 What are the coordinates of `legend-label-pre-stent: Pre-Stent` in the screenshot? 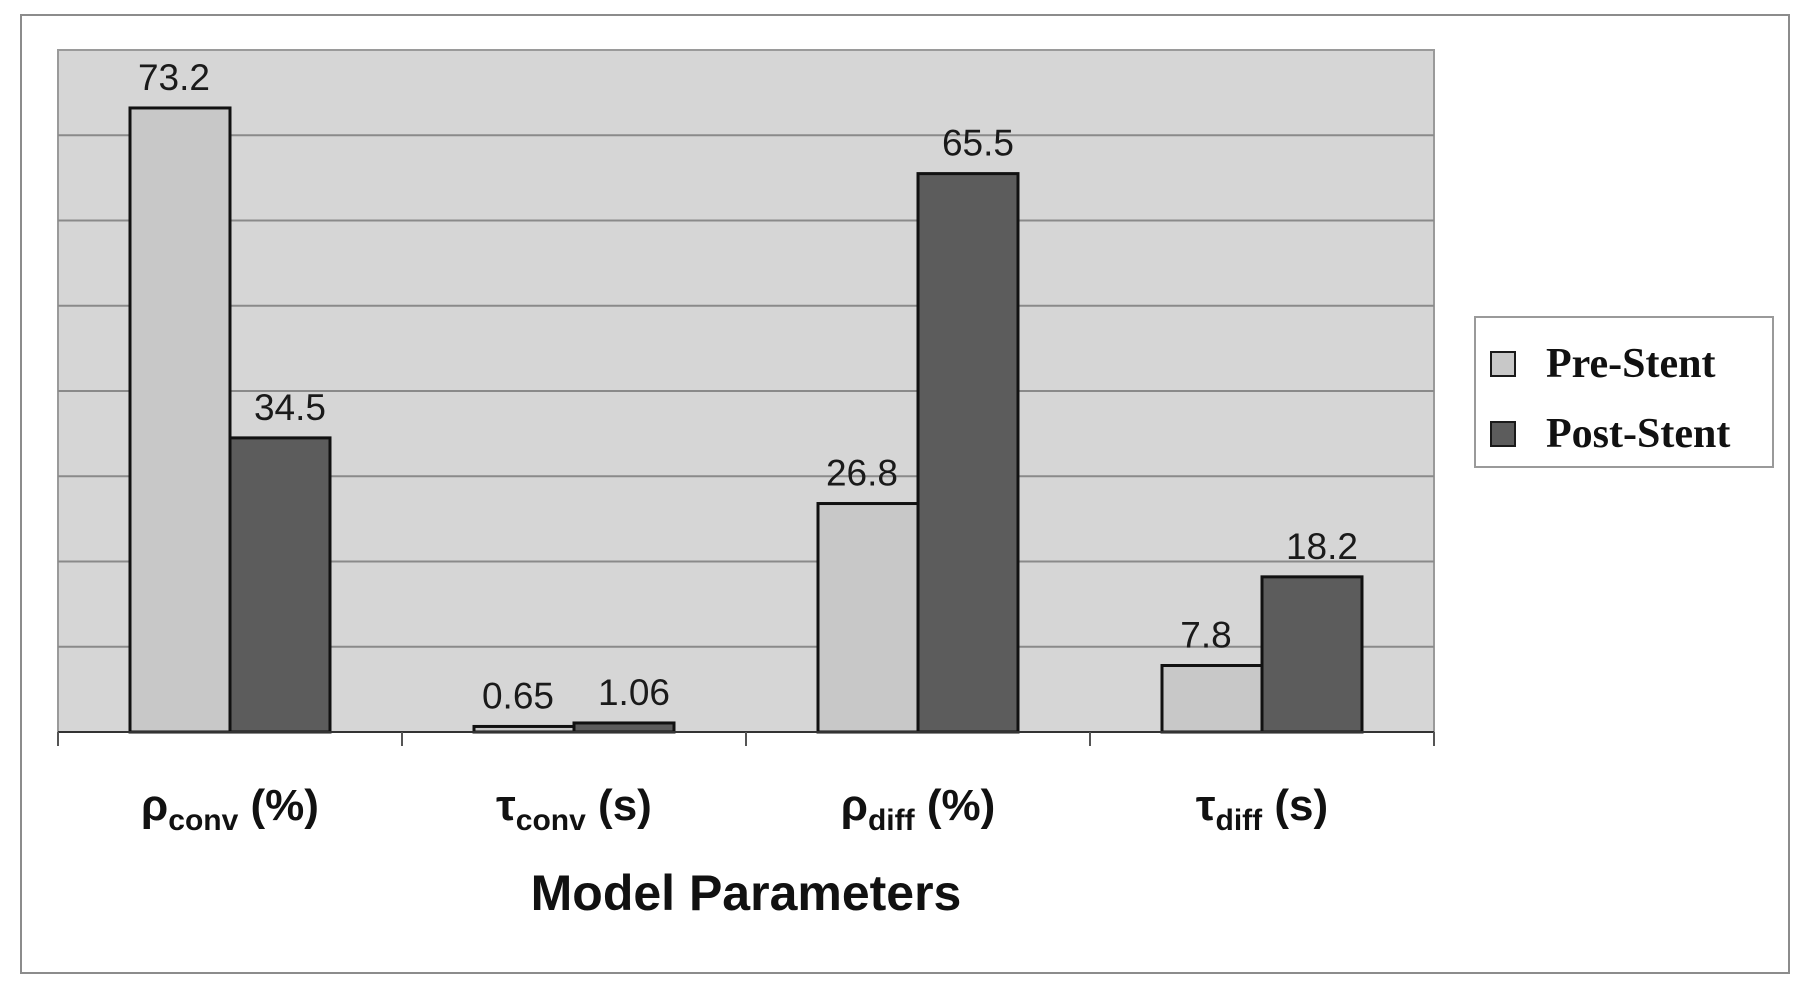 It's located at (1631, 364).